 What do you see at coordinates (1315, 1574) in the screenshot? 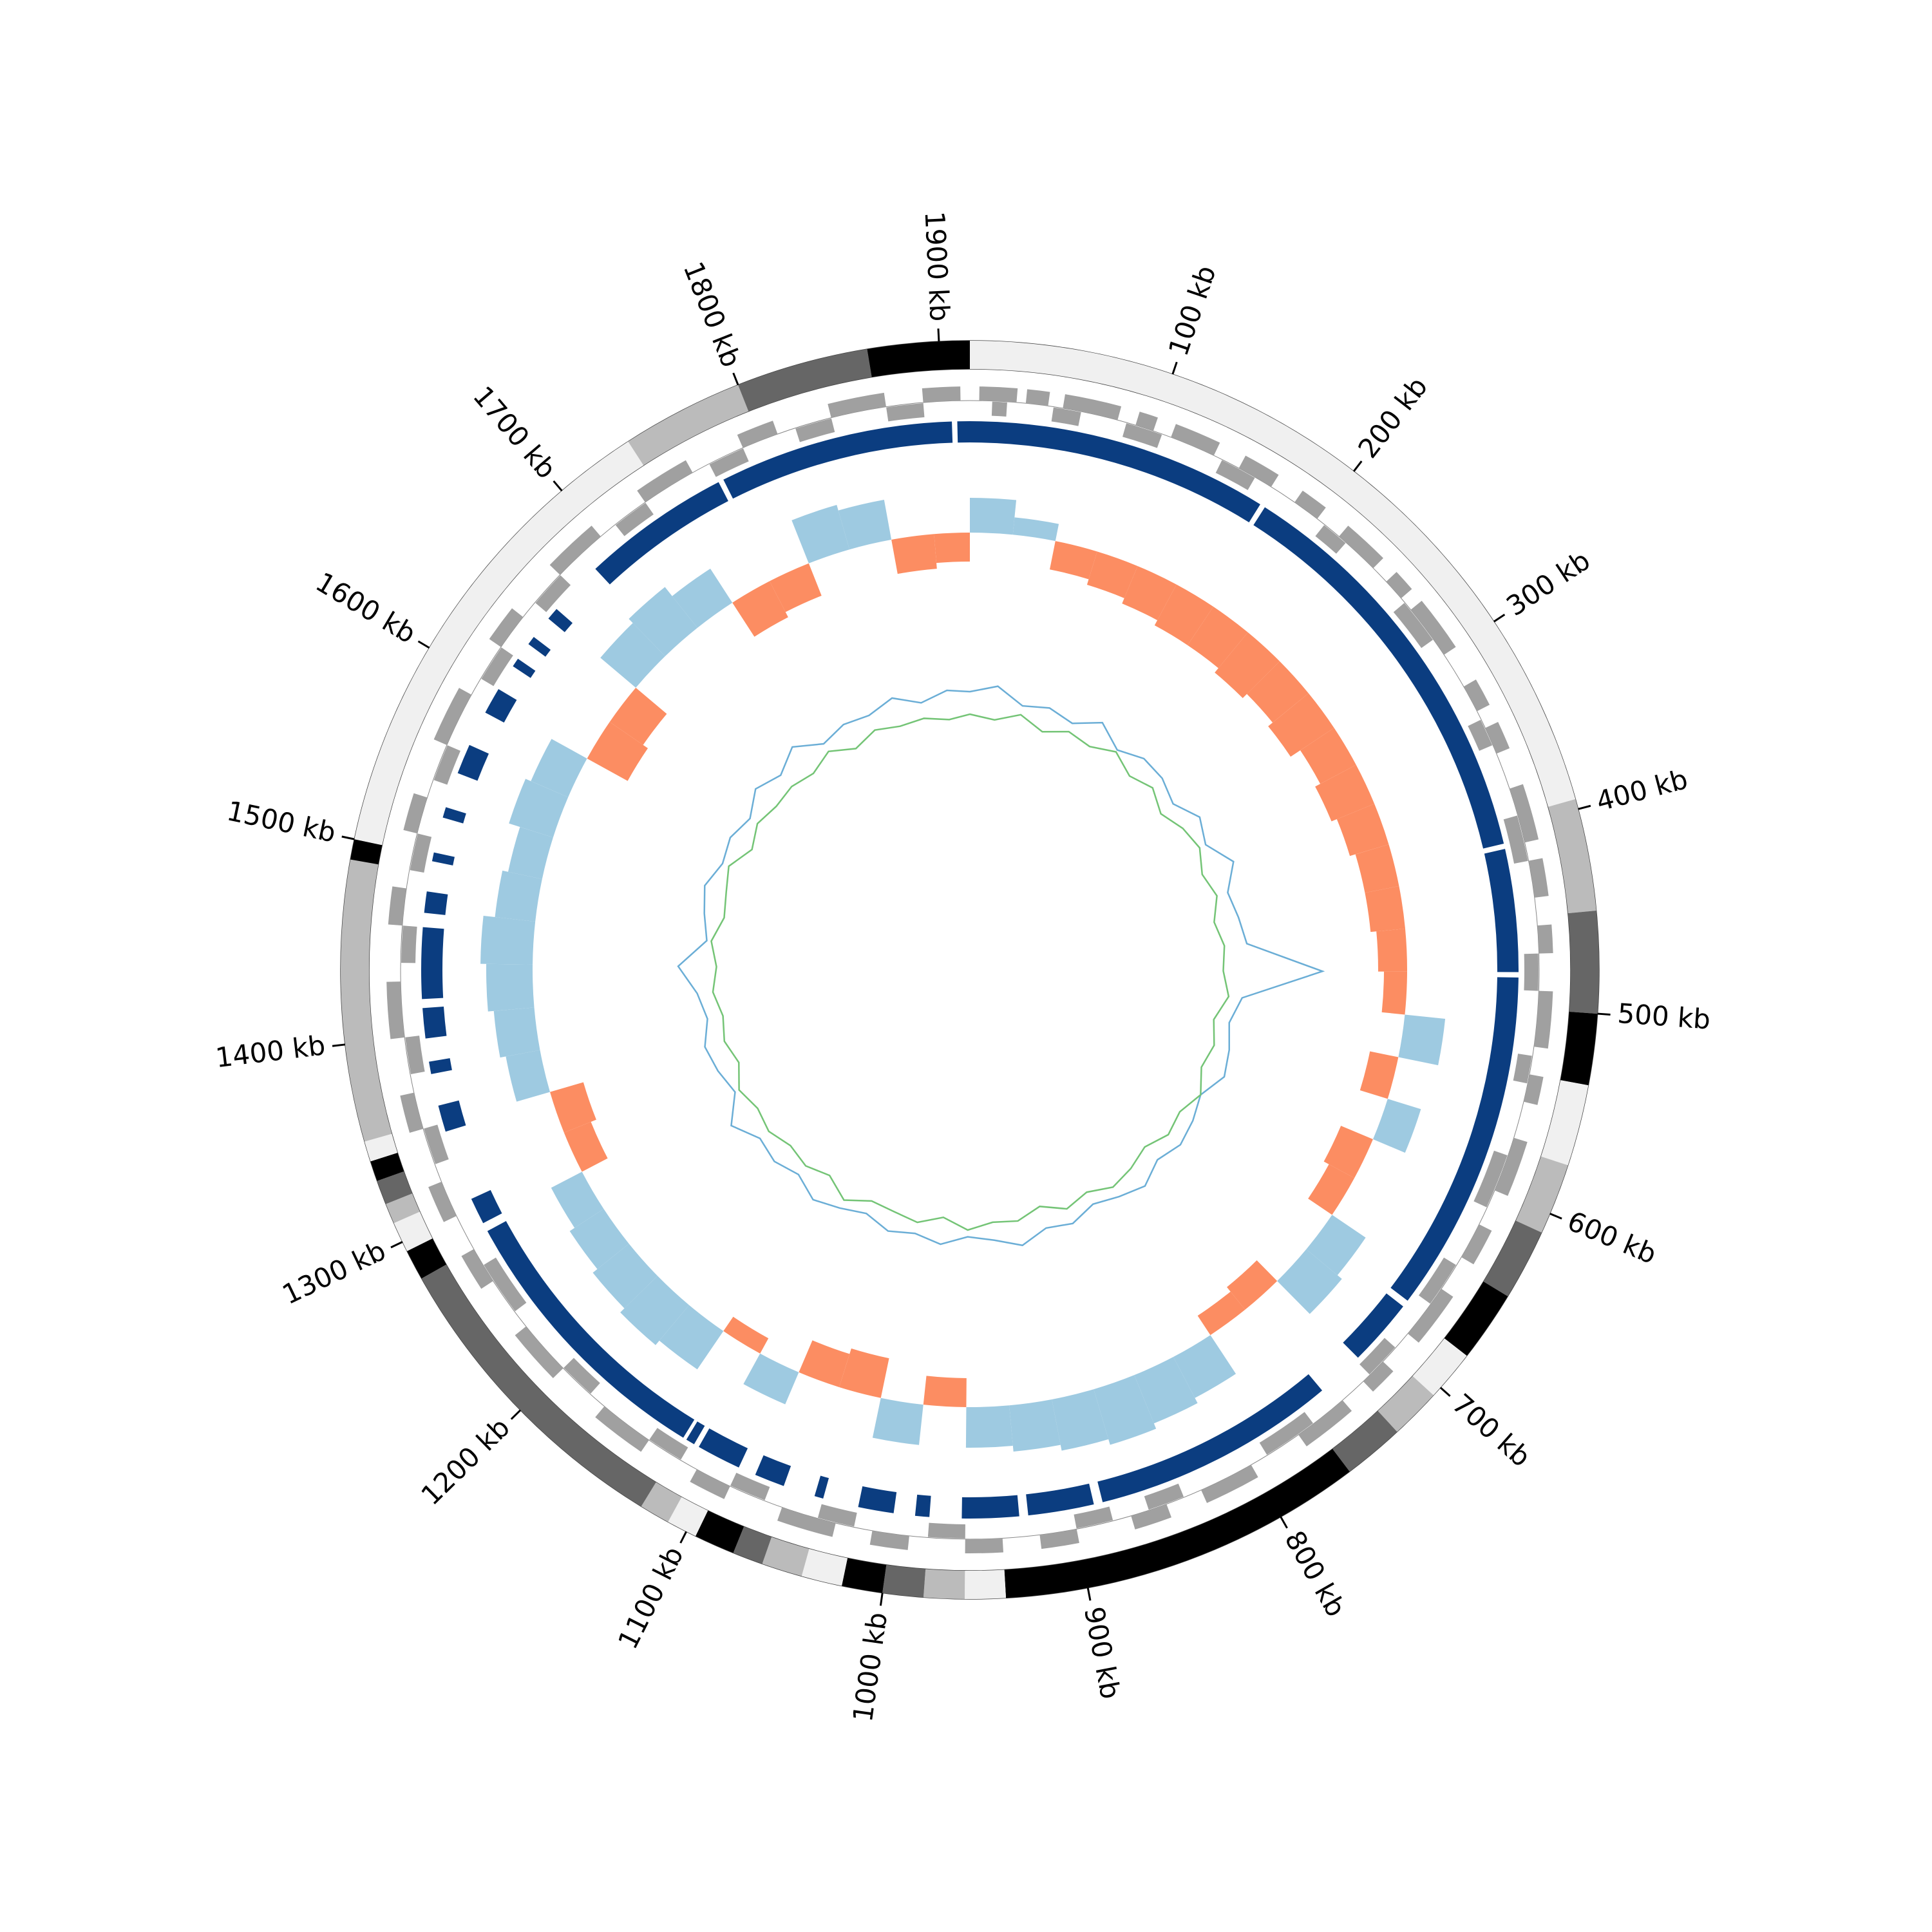
I see `tick-label: 800 kb` at bounding box center [1315, 1574].